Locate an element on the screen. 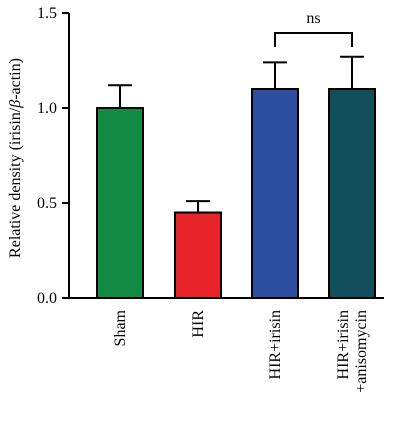 The width and height of the screenshot is (407, 424). y-tick-label: 0.0 is located at coordinates (47, 298).